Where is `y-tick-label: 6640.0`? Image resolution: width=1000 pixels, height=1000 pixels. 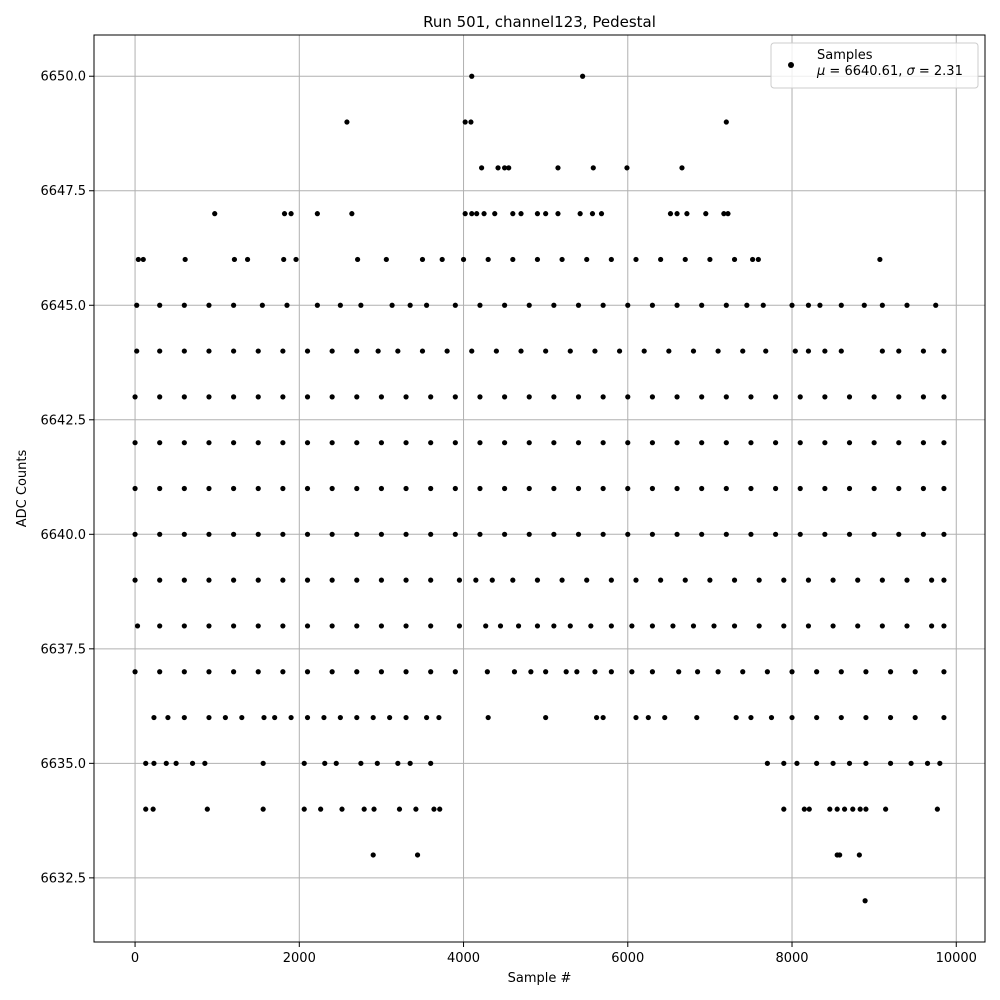
y-tick-label: 6640.0 is located at coordinates (64, 535).